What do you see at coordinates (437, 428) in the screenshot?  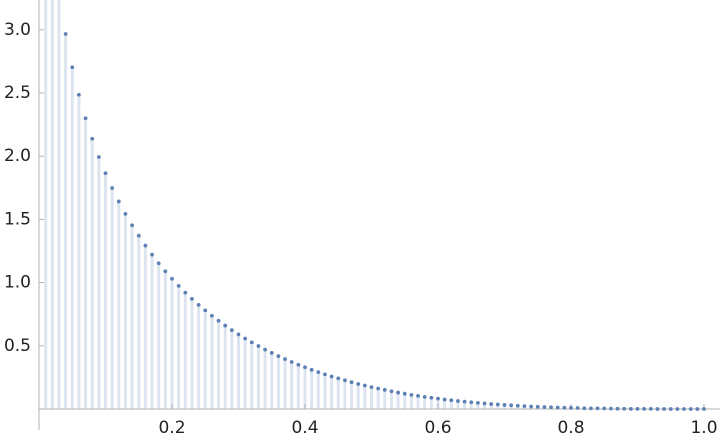 I see `x-tick-label: 0.6` at bounding box center [437, 428].